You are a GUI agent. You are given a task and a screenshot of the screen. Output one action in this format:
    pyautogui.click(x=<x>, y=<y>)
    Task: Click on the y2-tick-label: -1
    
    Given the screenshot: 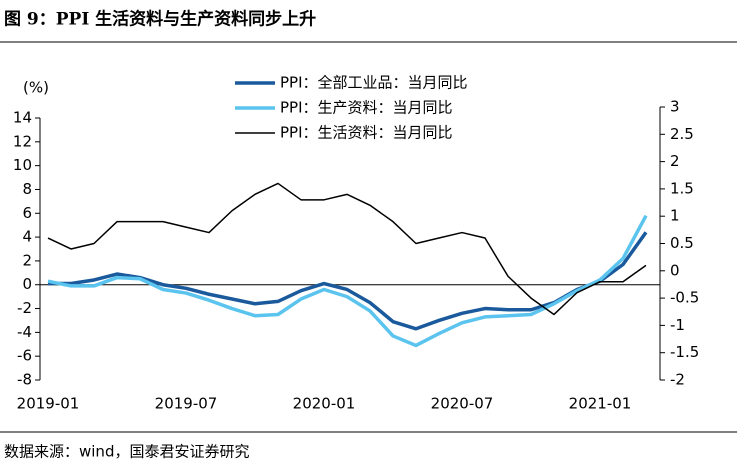 What is the action you would take?
    pyautogui.click(x=677, y=325)
    